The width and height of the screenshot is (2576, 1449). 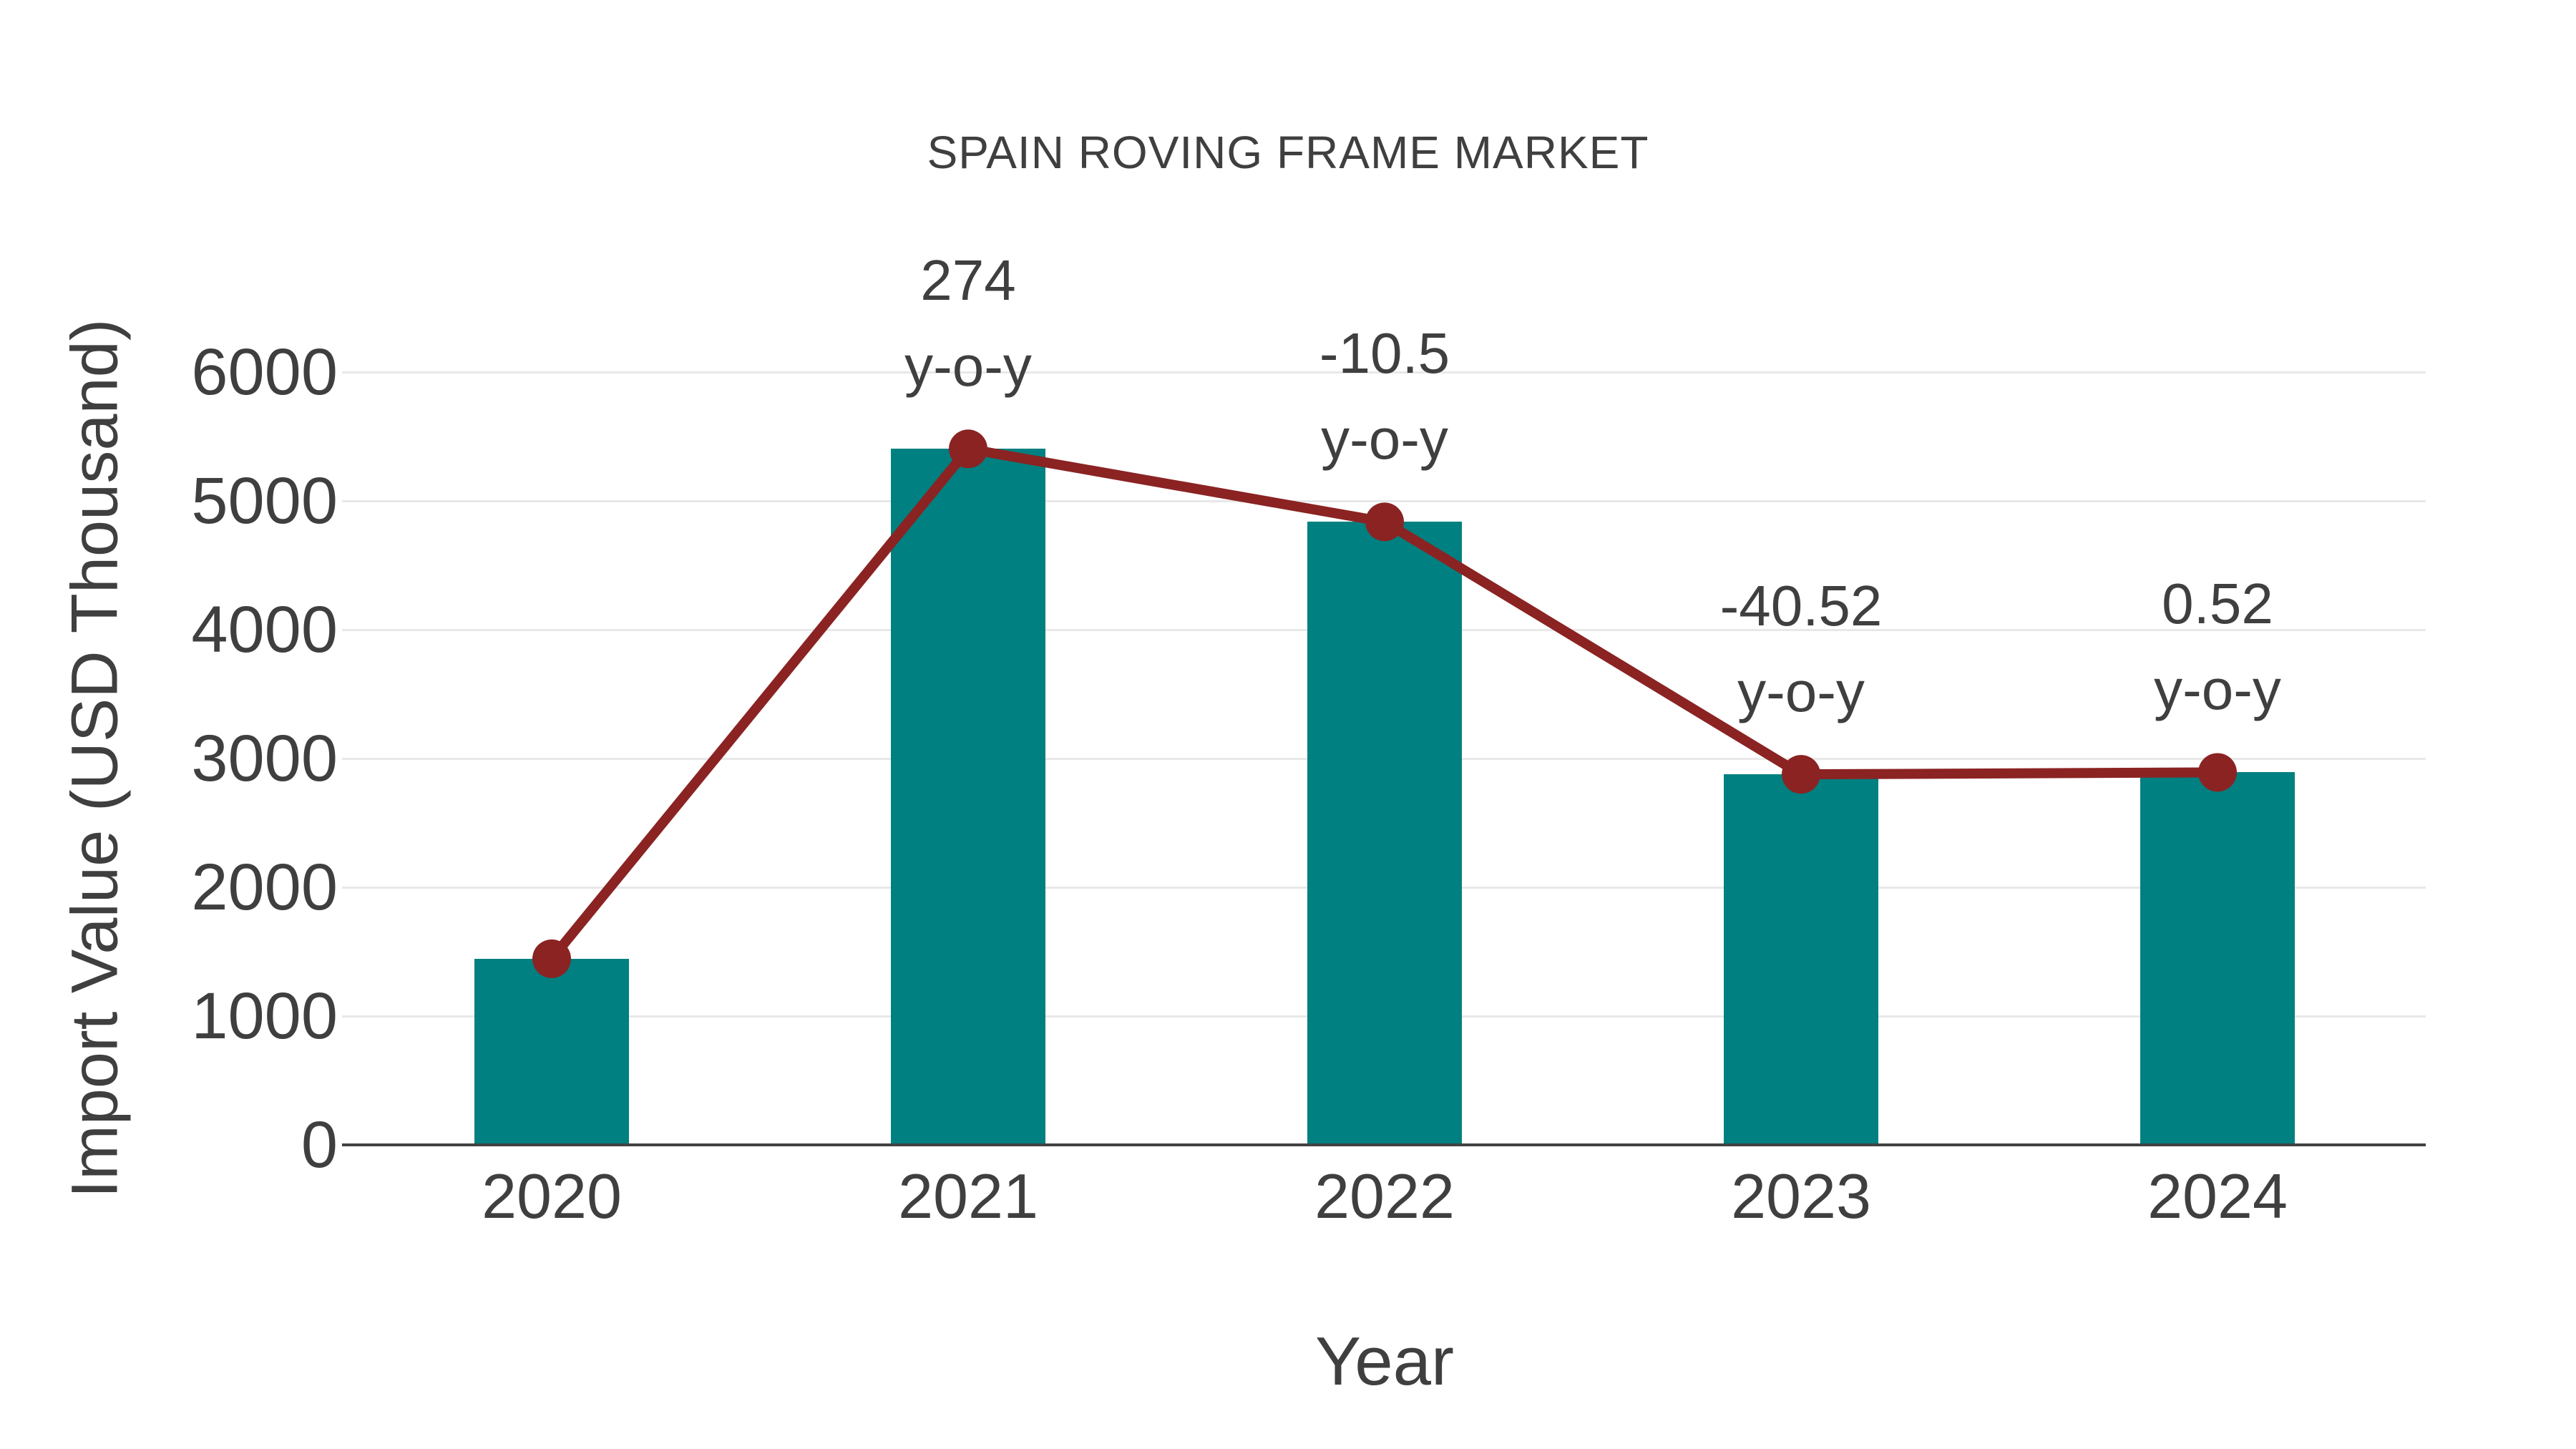 I want to click on yoy-value-2023: -40.52, so click(x=1801, y=606).